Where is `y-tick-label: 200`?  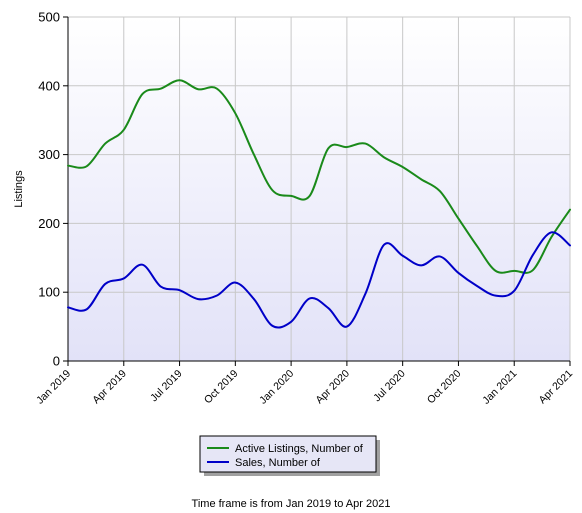 y-tick-label: 200 is located at coordinates (49, 223).